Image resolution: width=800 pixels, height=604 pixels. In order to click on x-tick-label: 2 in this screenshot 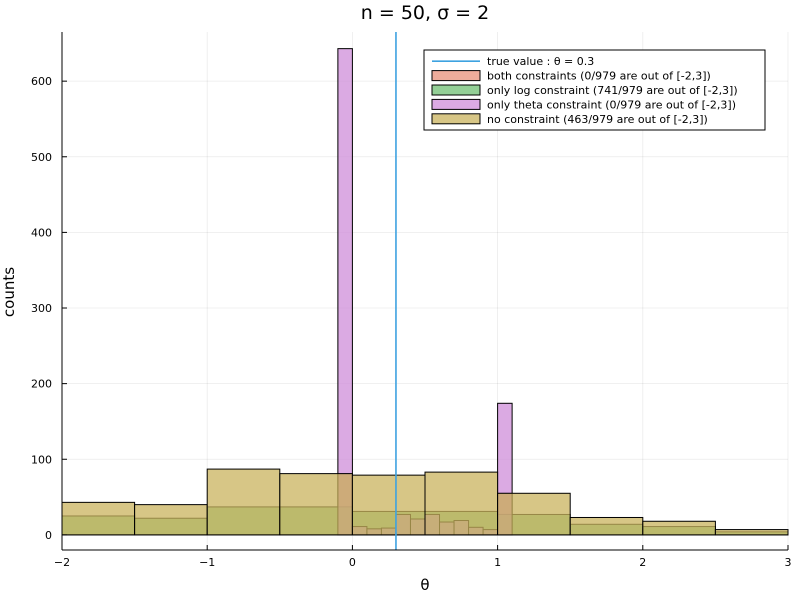, I will do `click(642, 562)`.